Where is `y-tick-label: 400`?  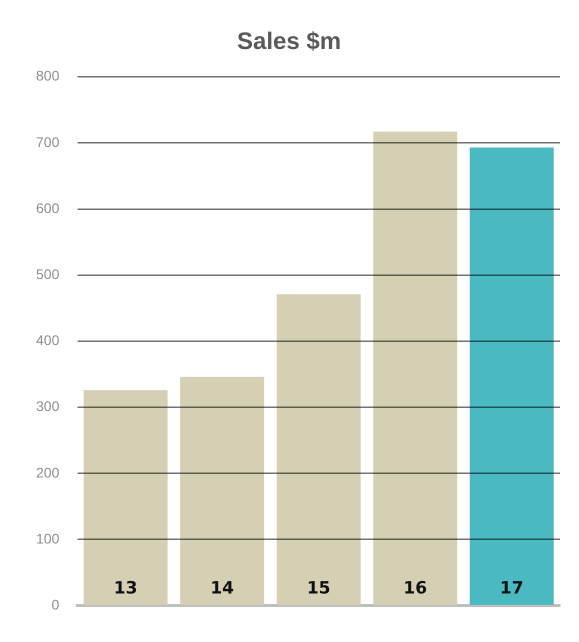 y-tick-label: 400 is located at coordinates (48, 340).